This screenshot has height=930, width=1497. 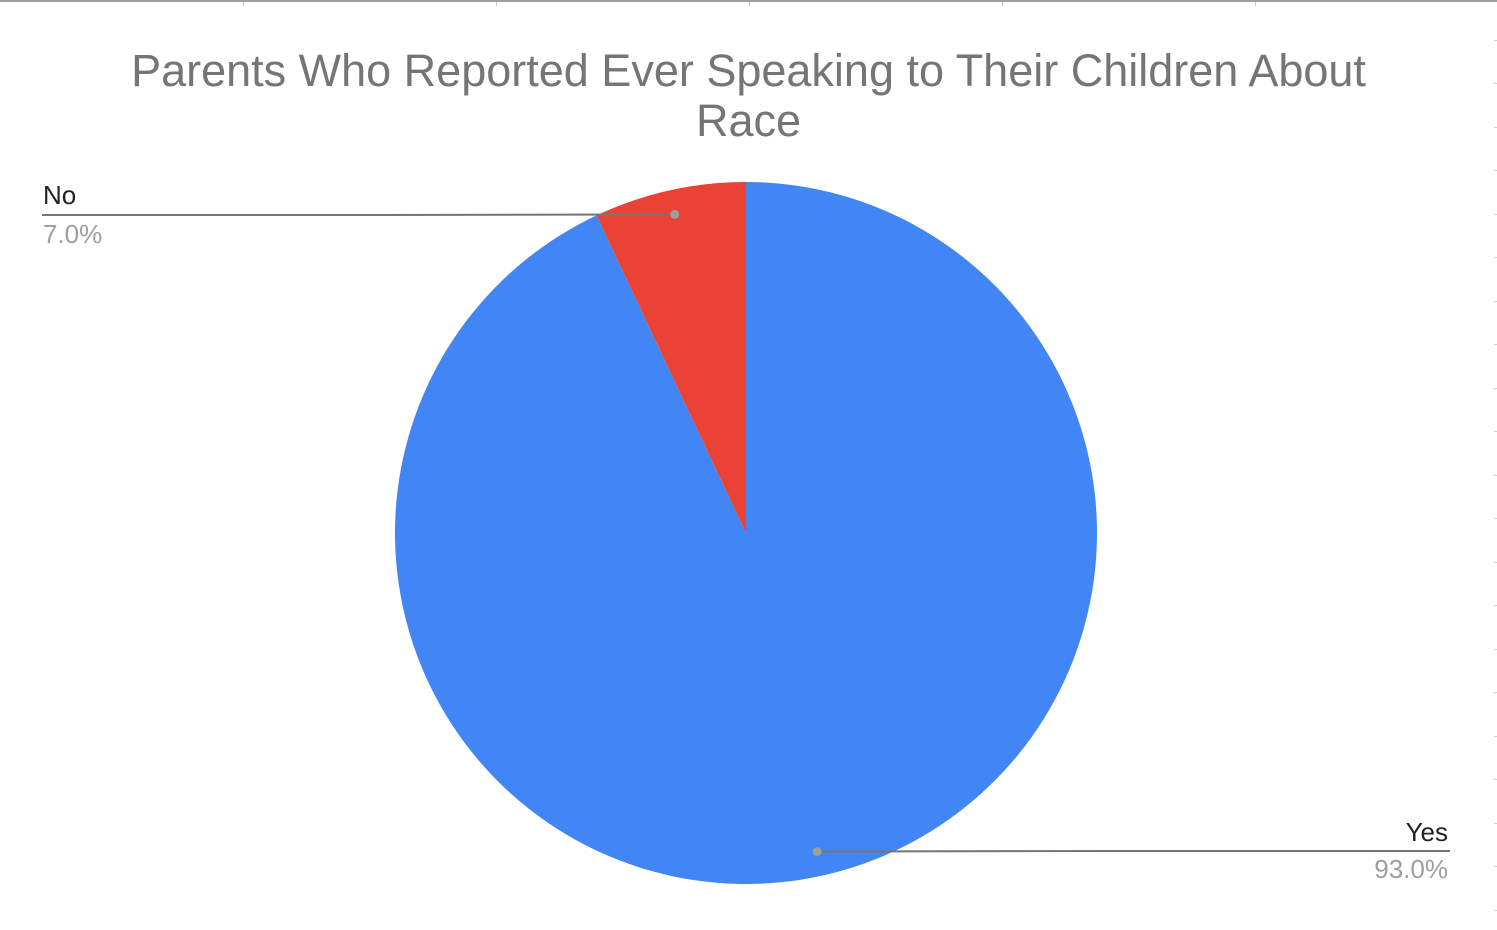 What do you see at coordinates (1427, 832) in the screenshot?
I see `slice-label-yes: Yes` at bounding box center [1427, 832].